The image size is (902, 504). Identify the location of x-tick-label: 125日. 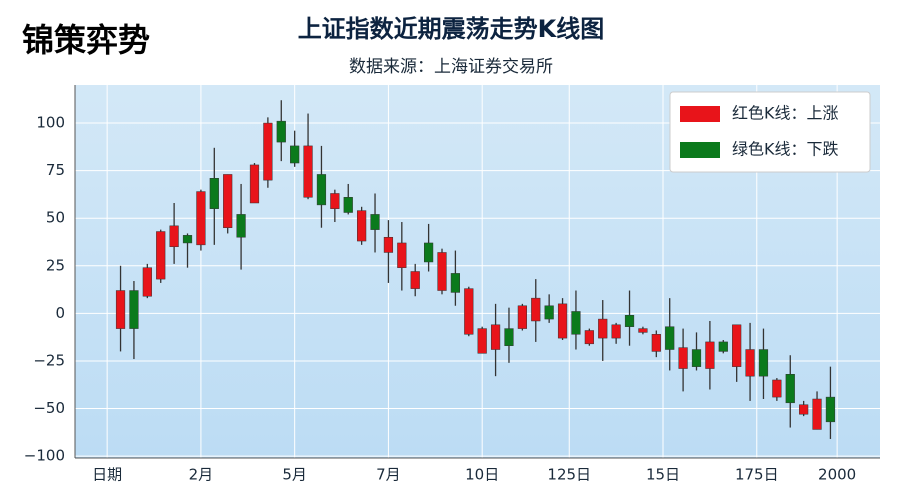
(569, 475).